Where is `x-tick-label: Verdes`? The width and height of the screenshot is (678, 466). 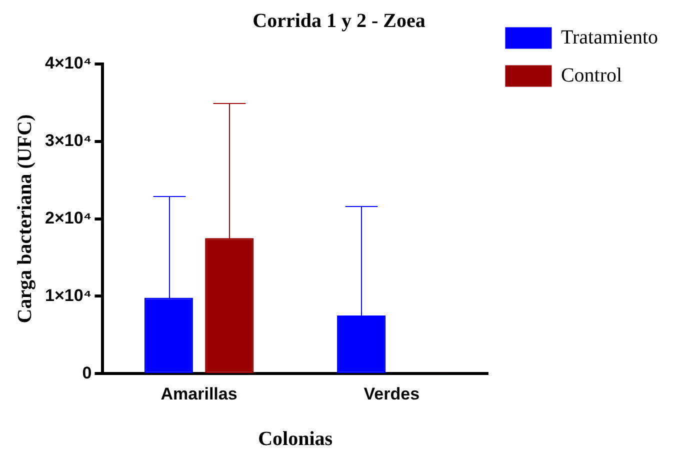 x-tick-label: Verdes is located at coordinates (392, 394).